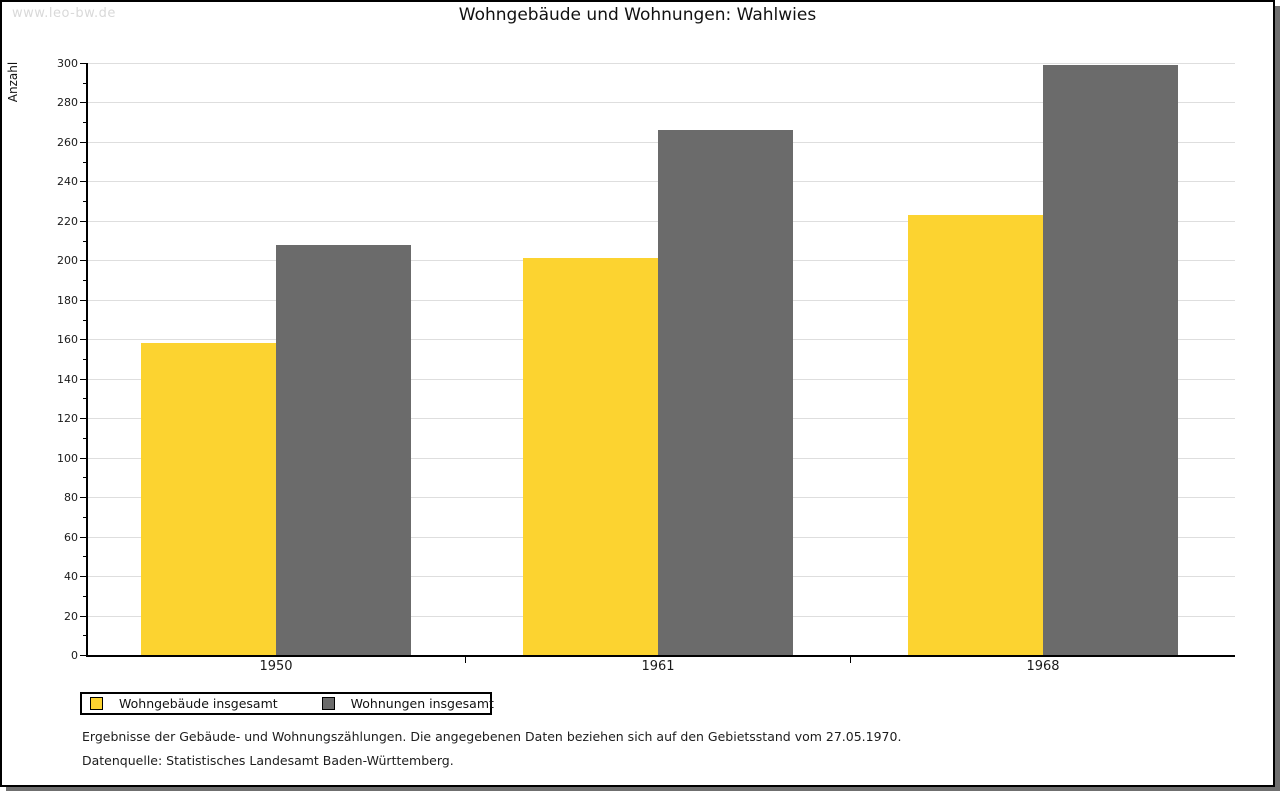 The image size is (1280, 791). I want to click on y-axis-line, so click(87, 359).